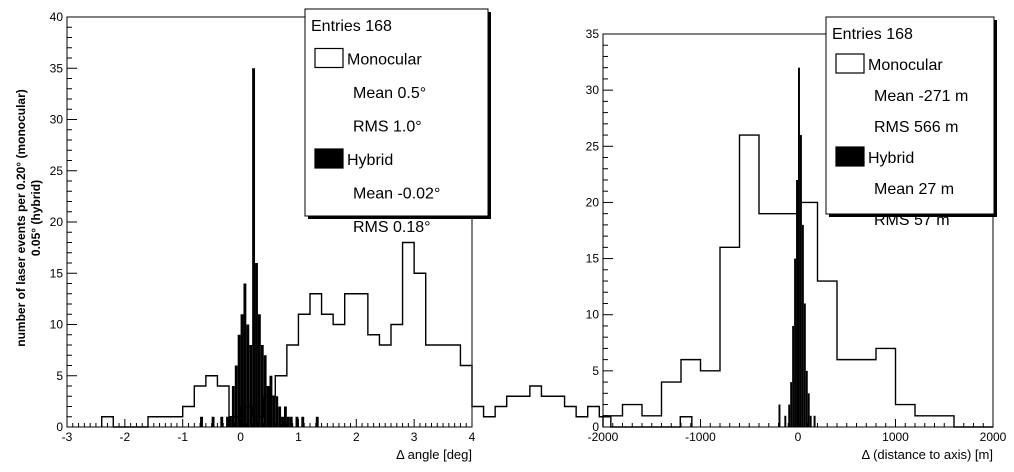 Image resolution: width=1014 pixels, height=472 pixels. Describe the element at coordinates (57, 17) in the screenshot. I see `left-y-tick-label: 40` at that location.